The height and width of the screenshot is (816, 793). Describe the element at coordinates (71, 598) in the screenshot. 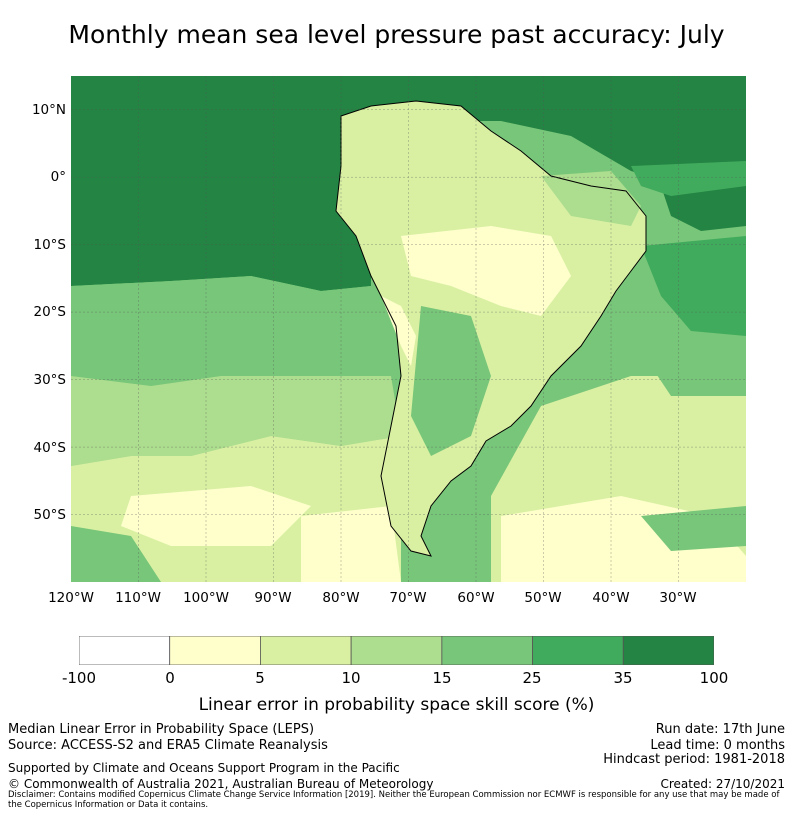

I see `lon-tick-label: 120°W` at that location.